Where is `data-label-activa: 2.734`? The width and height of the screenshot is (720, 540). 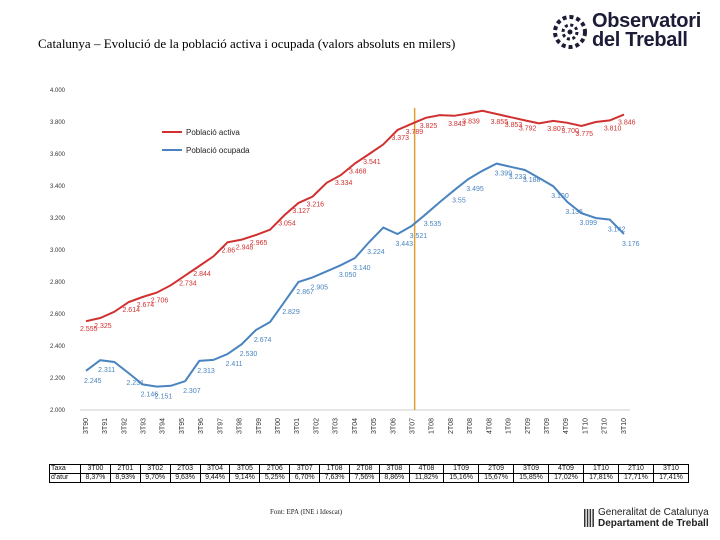
data-label-activa: 2.734 is located at coordinates (188, 284).